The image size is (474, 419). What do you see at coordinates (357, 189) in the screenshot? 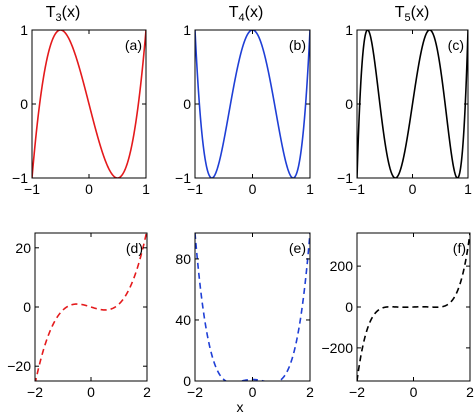
I see `panel-c-xtick-label: −1` at bounding box center [357, 189].